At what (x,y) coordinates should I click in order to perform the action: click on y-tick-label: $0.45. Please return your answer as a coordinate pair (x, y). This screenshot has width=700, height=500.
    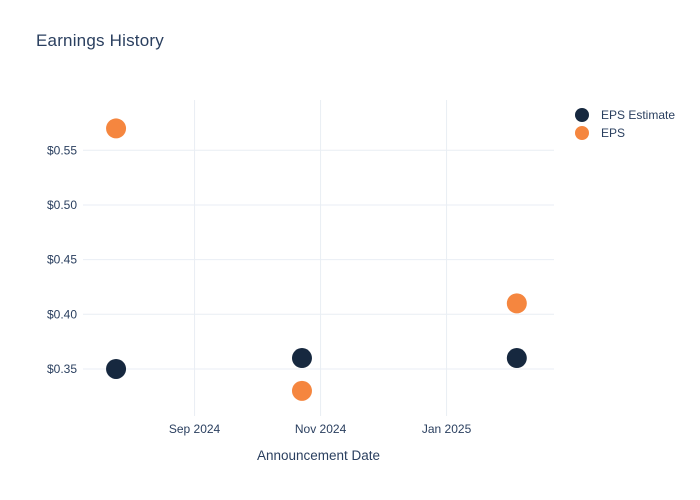
    Looking at the image, I should click on (62, 260).